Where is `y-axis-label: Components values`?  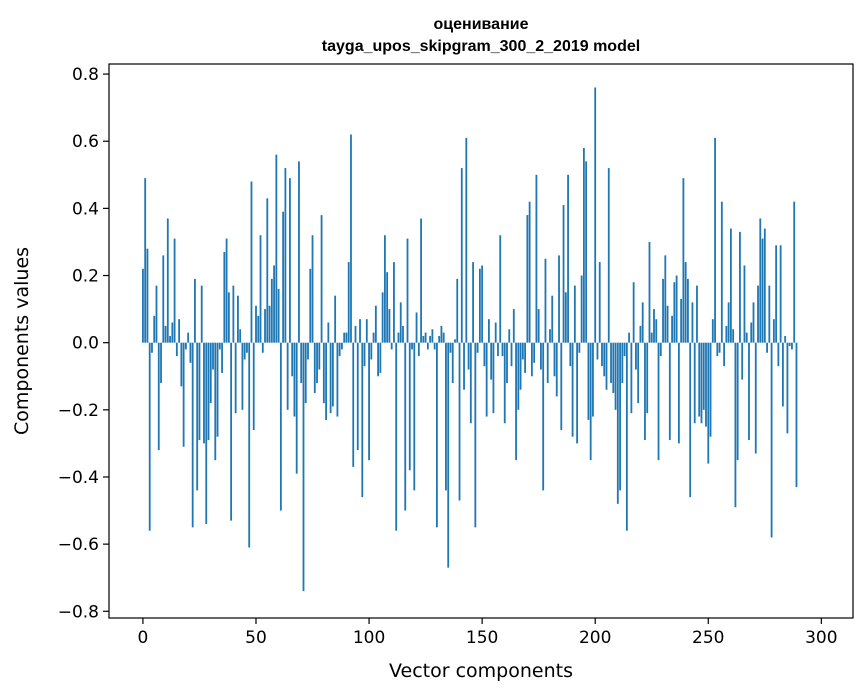 y-axis-label: Components values is located at coordinates (22, 341).